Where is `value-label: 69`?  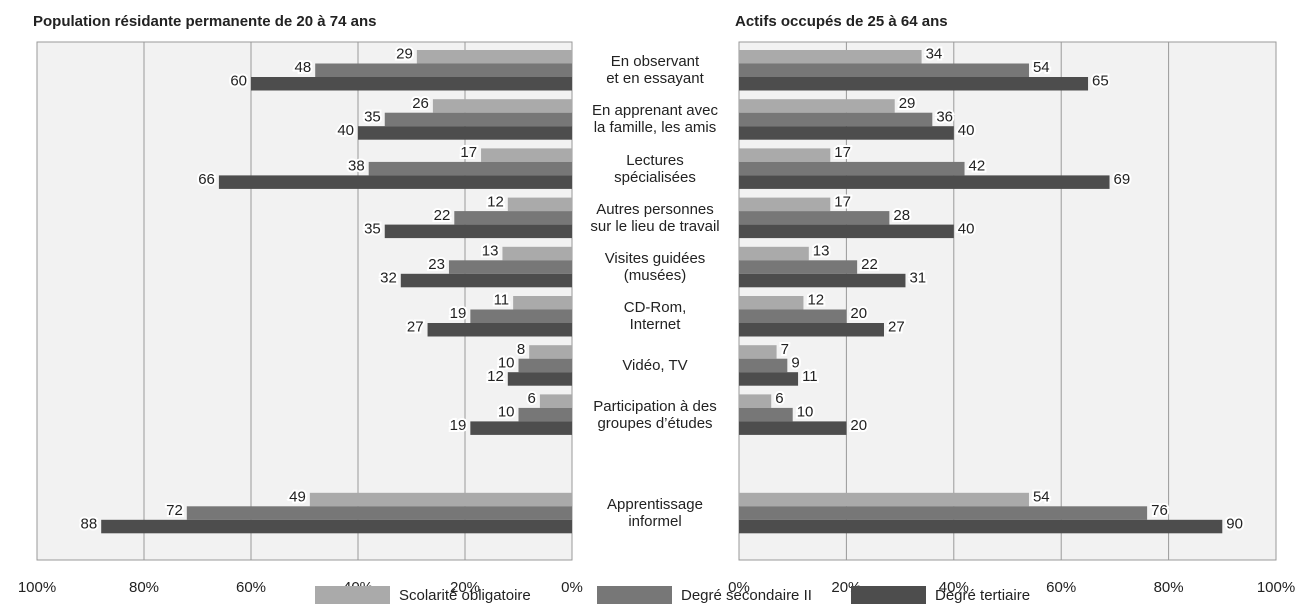 value-label: 69 is located at coordinates (1122, 179).